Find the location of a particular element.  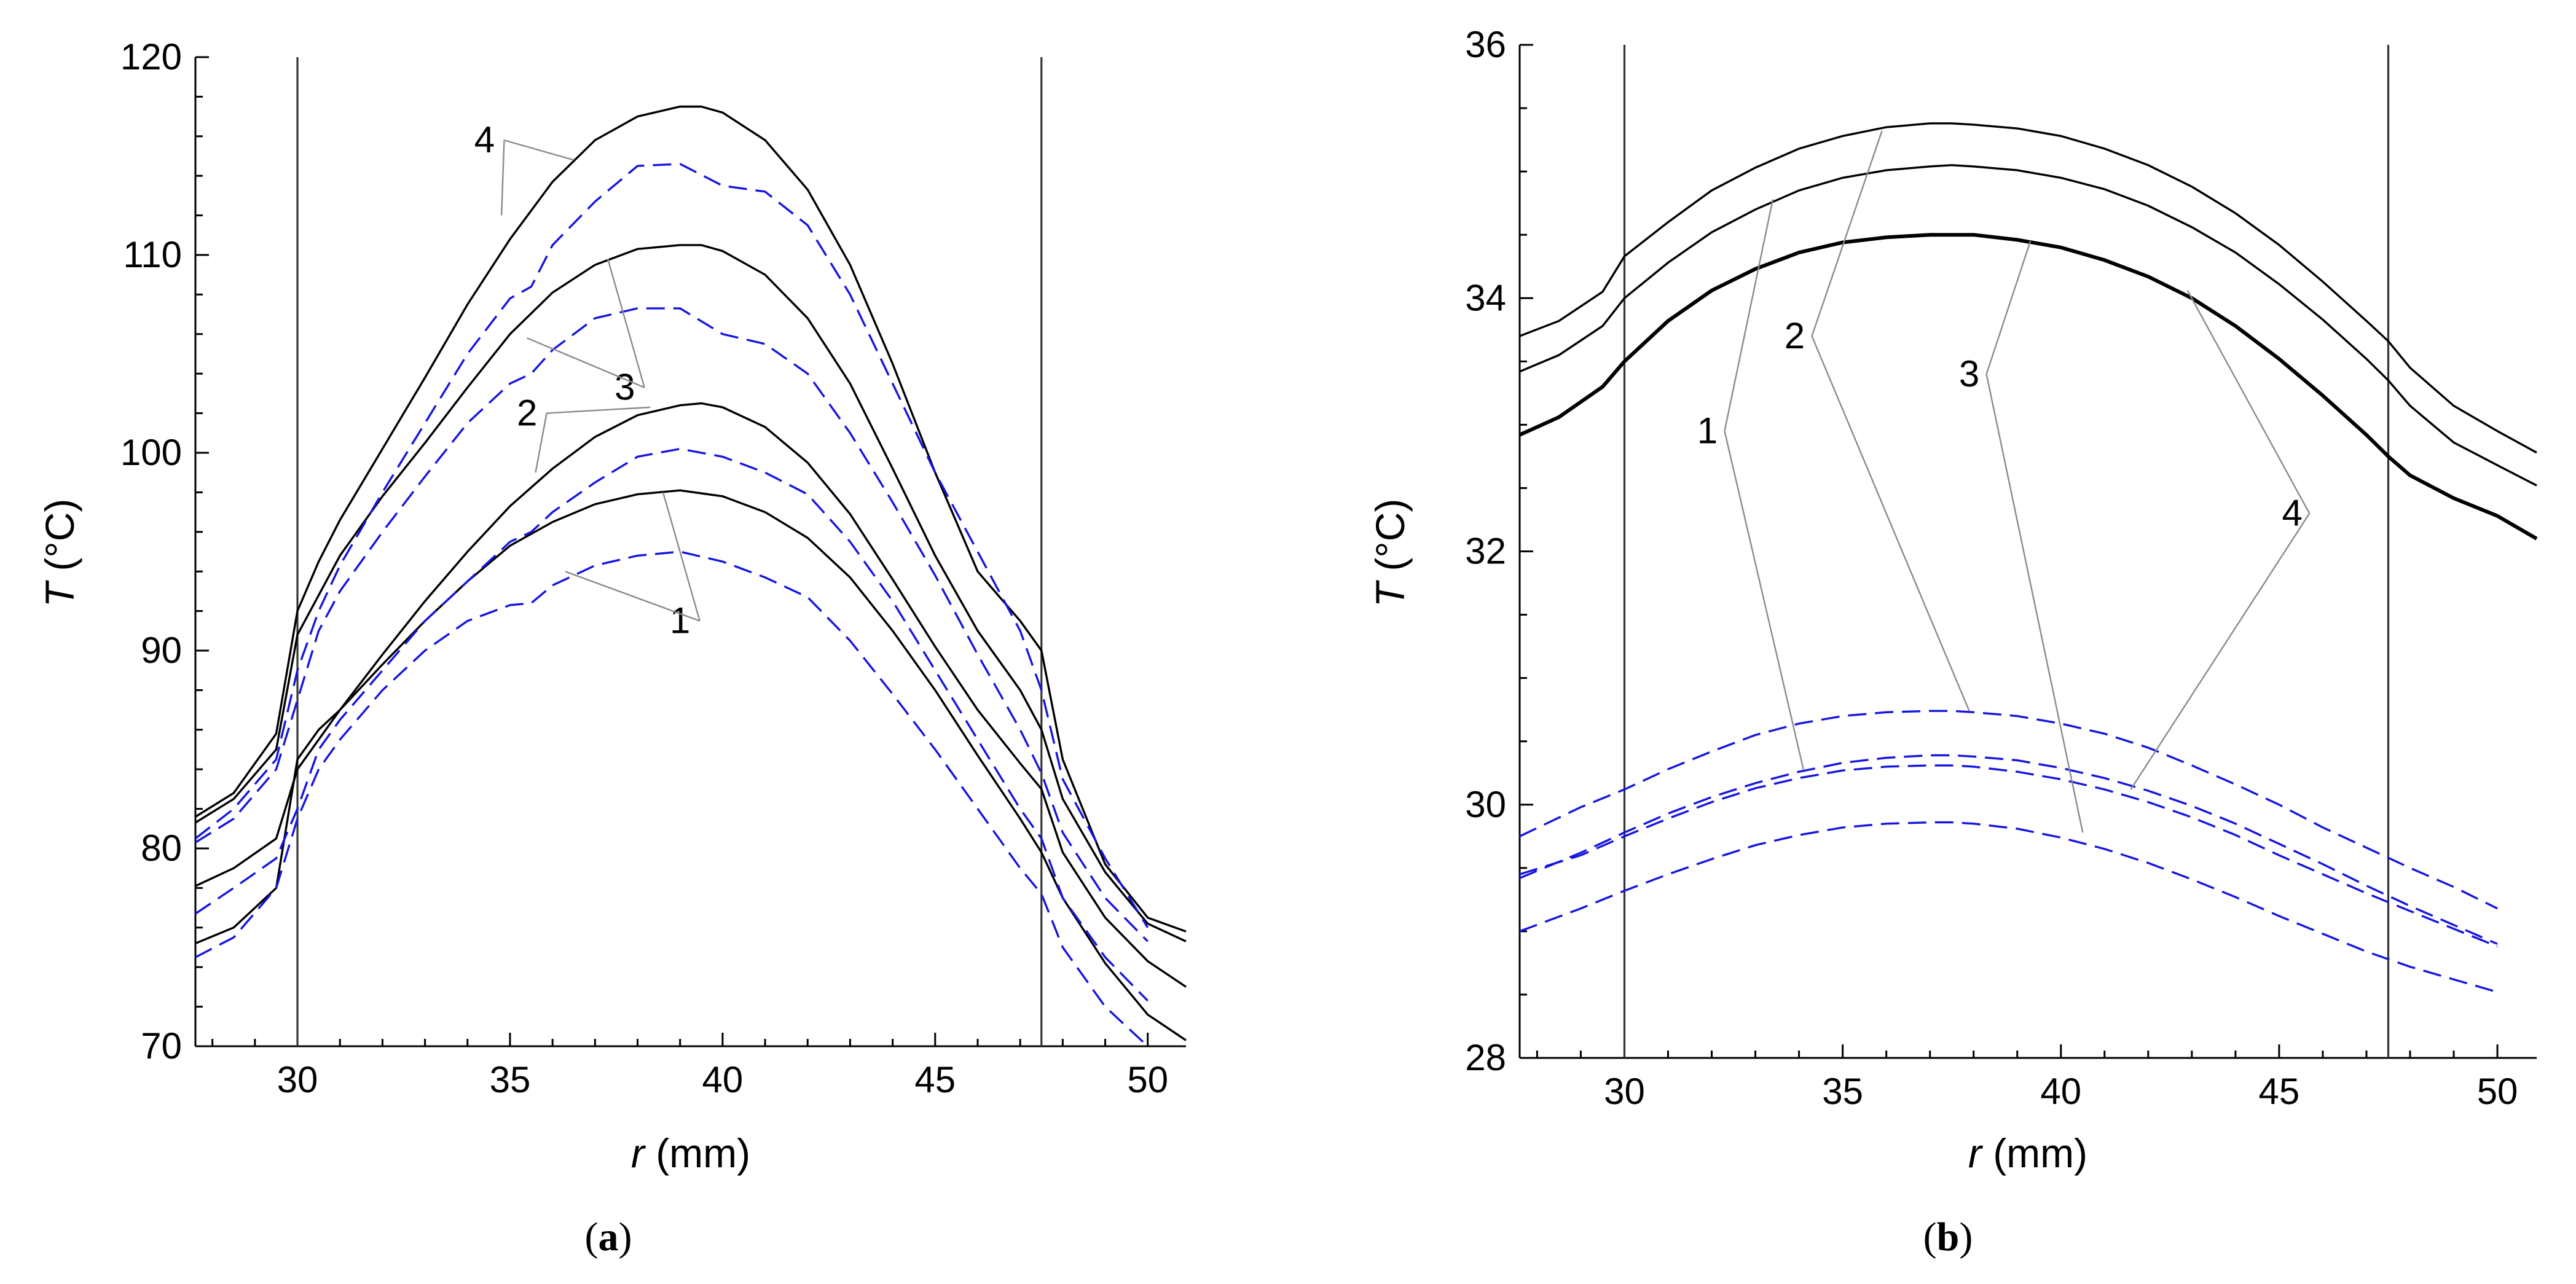

x-tick-label-a: 35 is located at coordinates (510, 1079).